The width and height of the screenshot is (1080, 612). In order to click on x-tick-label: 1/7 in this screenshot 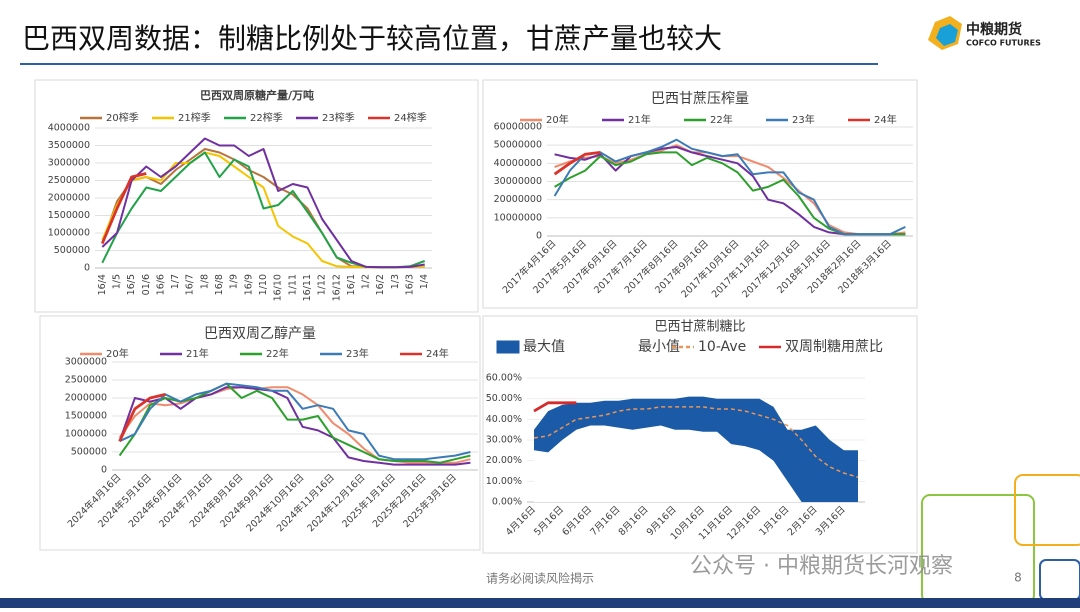, I will do `click(175, 281)`.